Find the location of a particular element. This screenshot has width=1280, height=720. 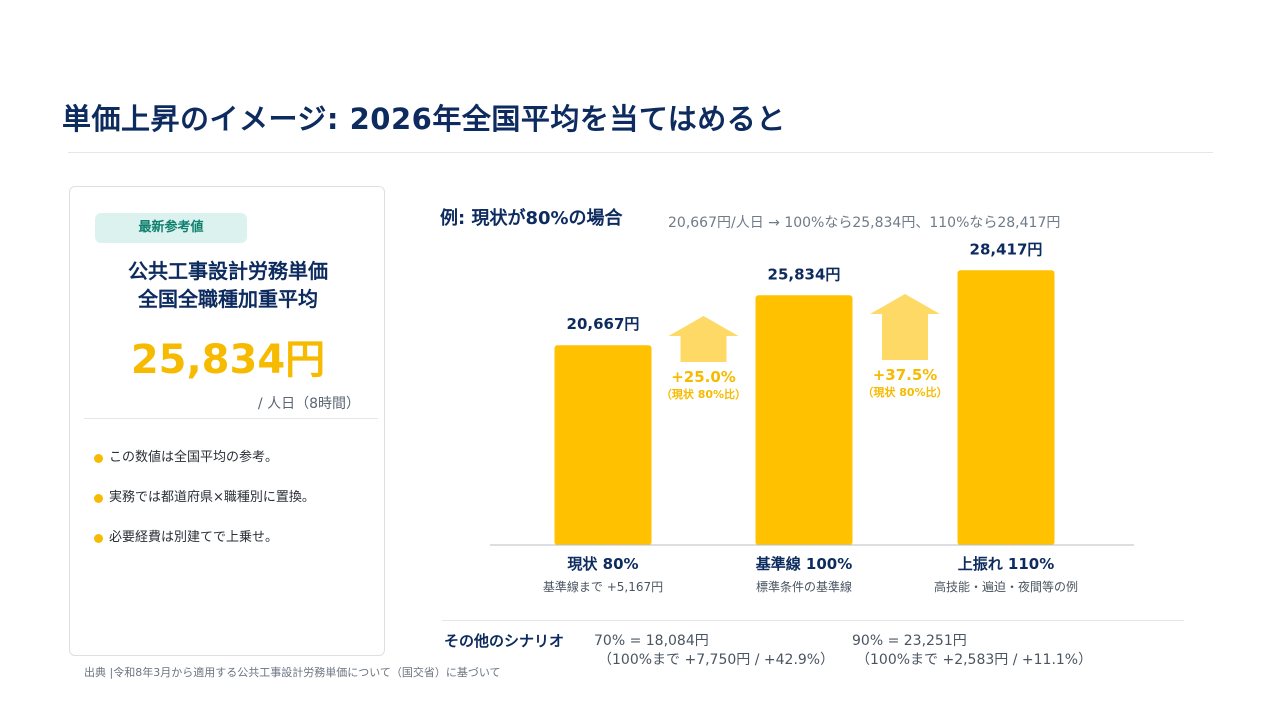

category-label: 現状 80% is located at coordinates (602, 564).